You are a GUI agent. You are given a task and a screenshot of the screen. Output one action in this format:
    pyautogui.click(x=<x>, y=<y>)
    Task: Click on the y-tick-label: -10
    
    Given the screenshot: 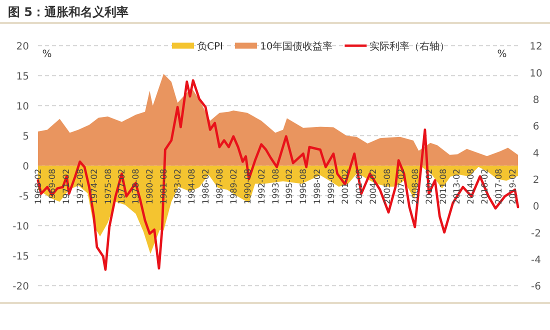 What is the action you would take?
    pyautogui.click(x=20, y=227)
    